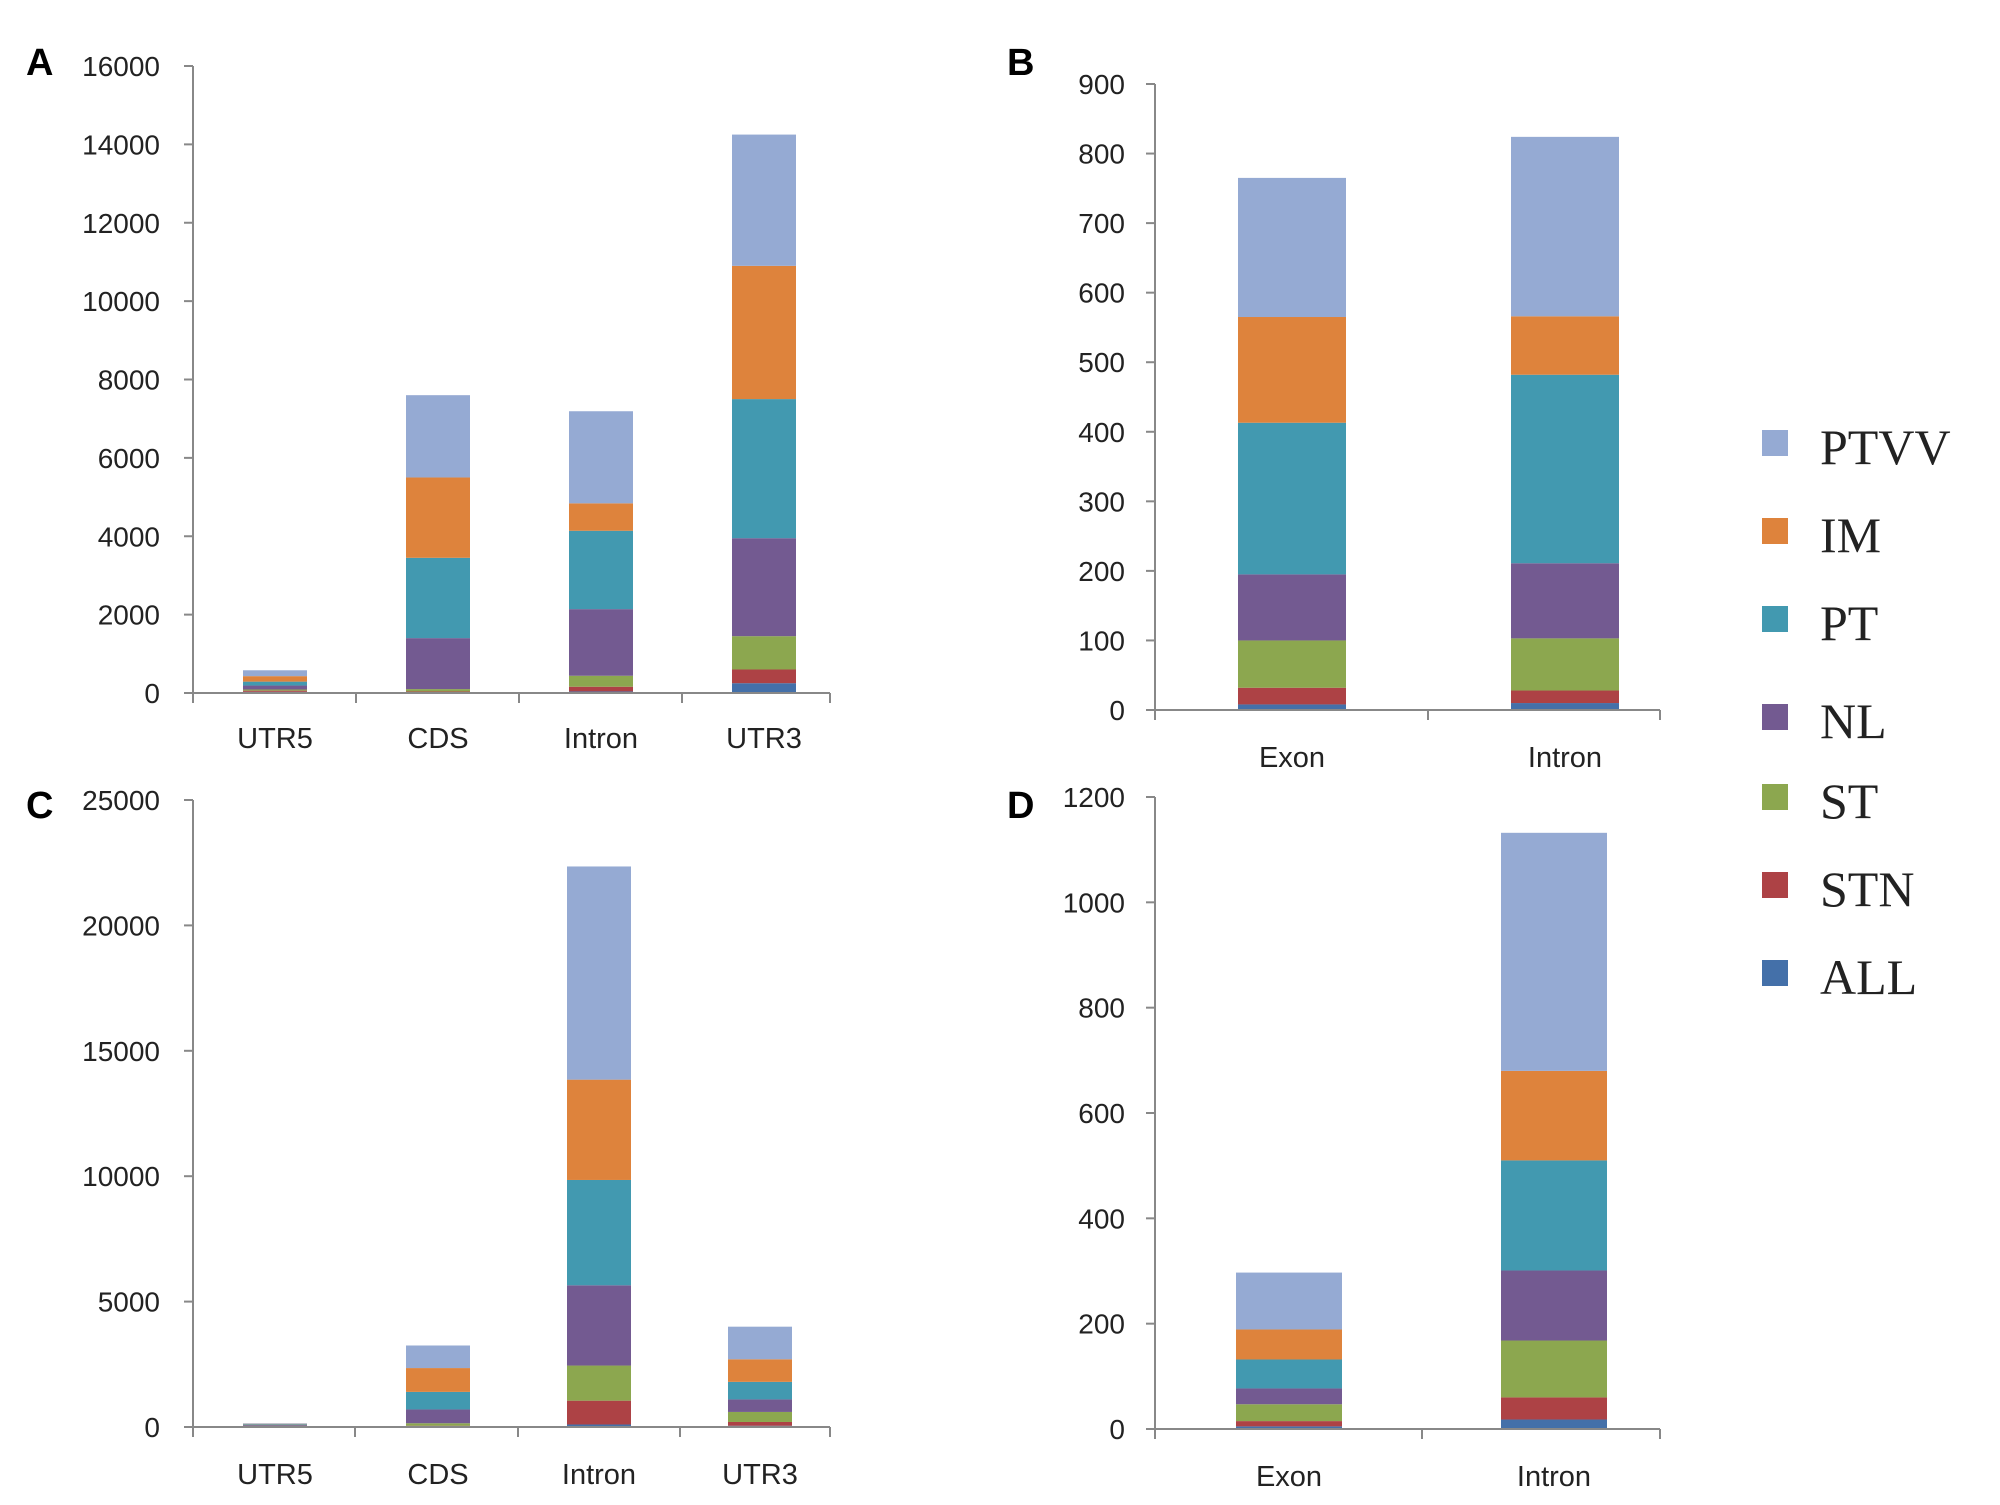 This screenshot has height=1505, width=2000. I want to click on legend-label-pt: PT, so click(1849, 623).